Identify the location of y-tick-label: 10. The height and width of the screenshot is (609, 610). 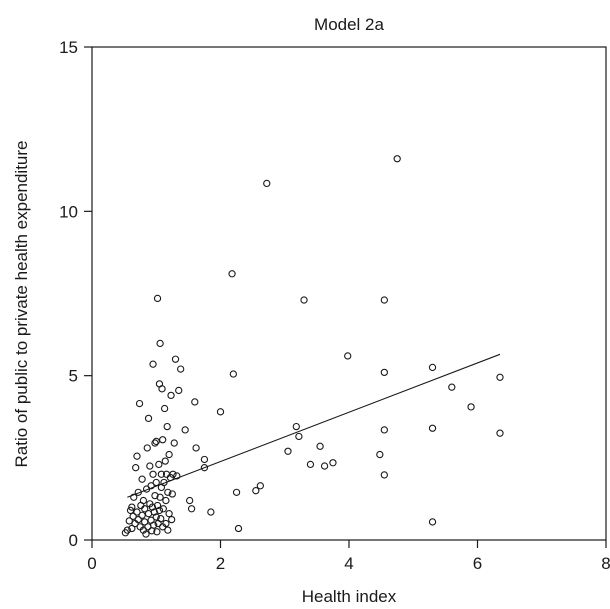
(68, 211).